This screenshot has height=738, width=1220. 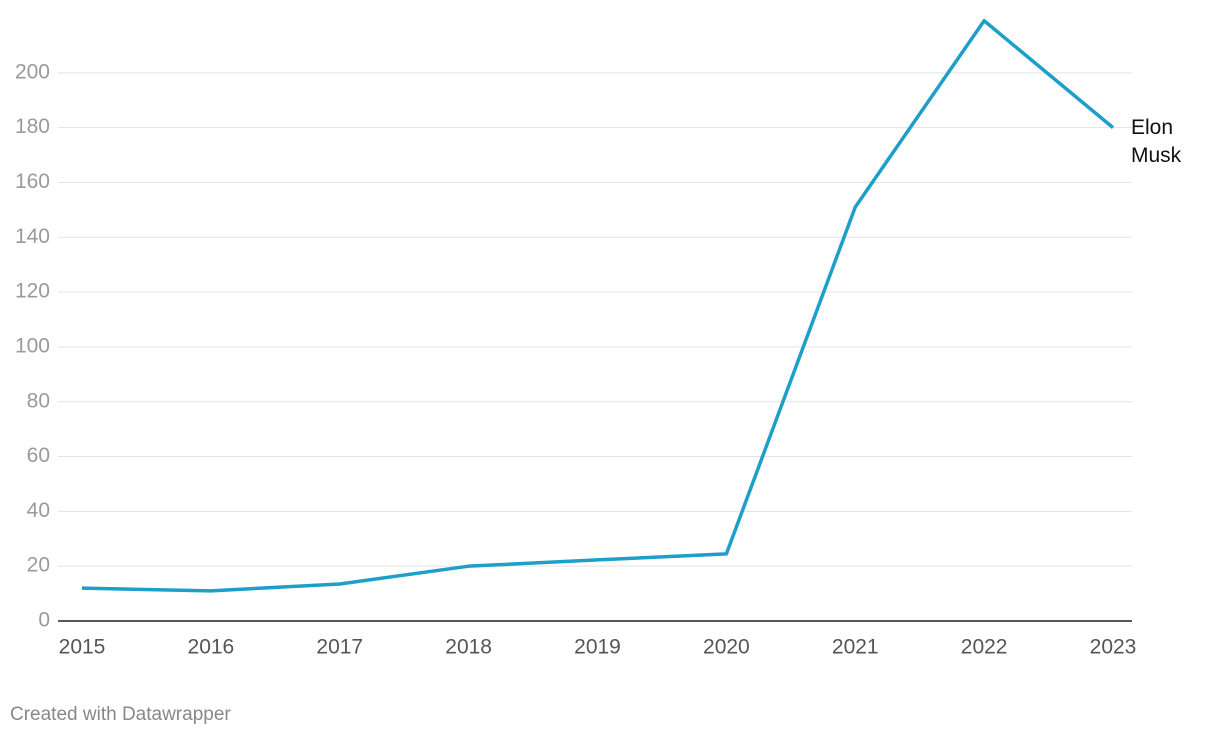 I want to click on x-tick-label: 2022, so click(x=984, y=647).